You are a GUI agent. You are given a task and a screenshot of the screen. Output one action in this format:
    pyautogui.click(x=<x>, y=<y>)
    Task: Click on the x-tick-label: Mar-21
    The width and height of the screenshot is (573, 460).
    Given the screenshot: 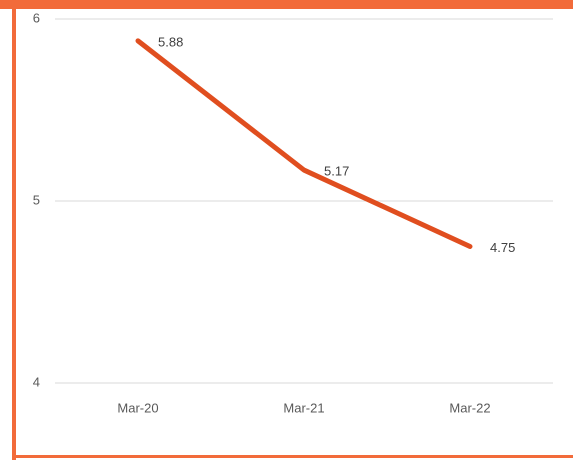 What is the action you would take?
    pyautogui.click(x=303, y=407)
    